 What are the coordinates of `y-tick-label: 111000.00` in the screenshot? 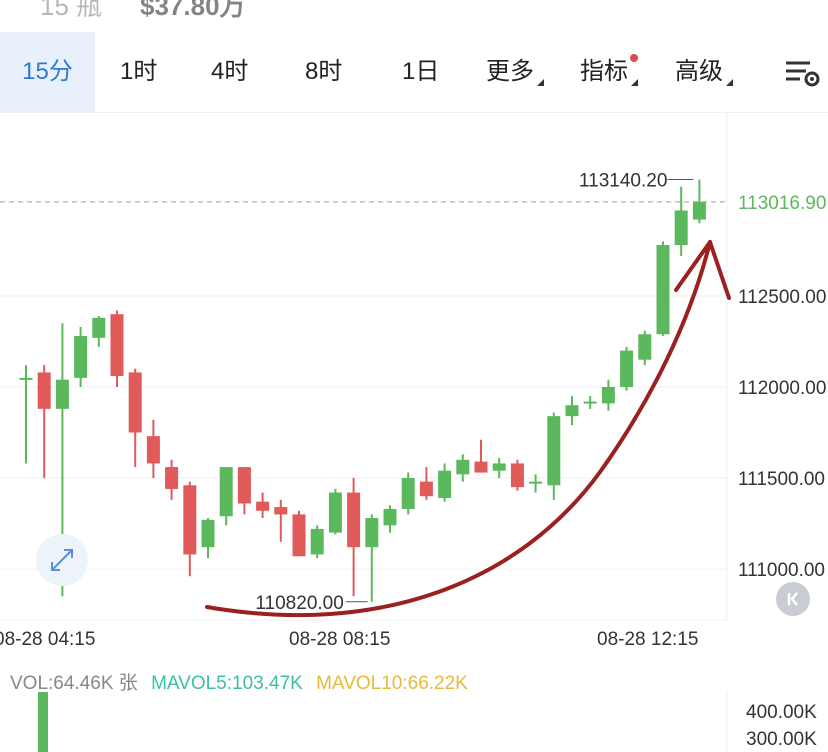 It's located at (781, 570).